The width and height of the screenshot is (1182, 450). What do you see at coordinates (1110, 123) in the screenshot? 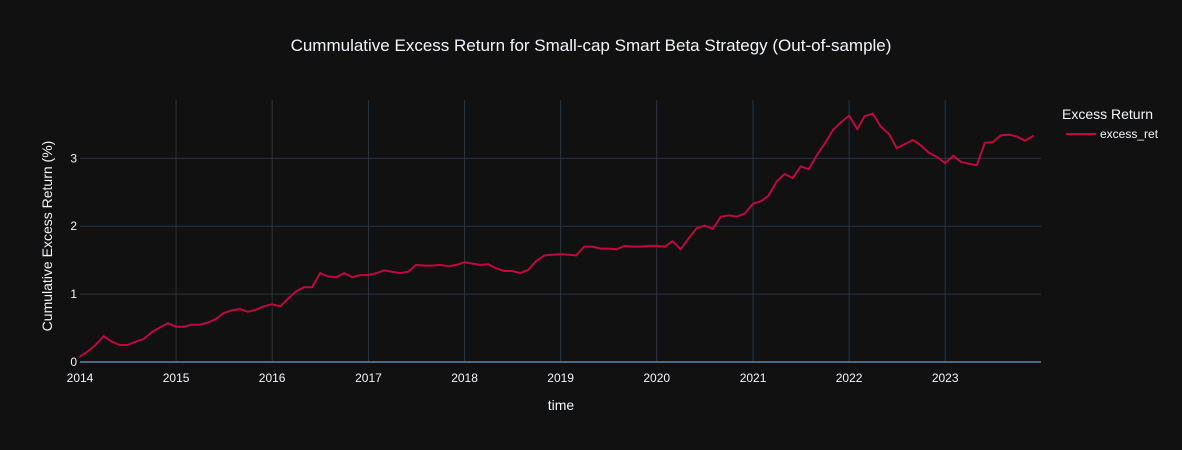
I see `legend: Excess Return excess_ret` at bounding box center [1110, 123].